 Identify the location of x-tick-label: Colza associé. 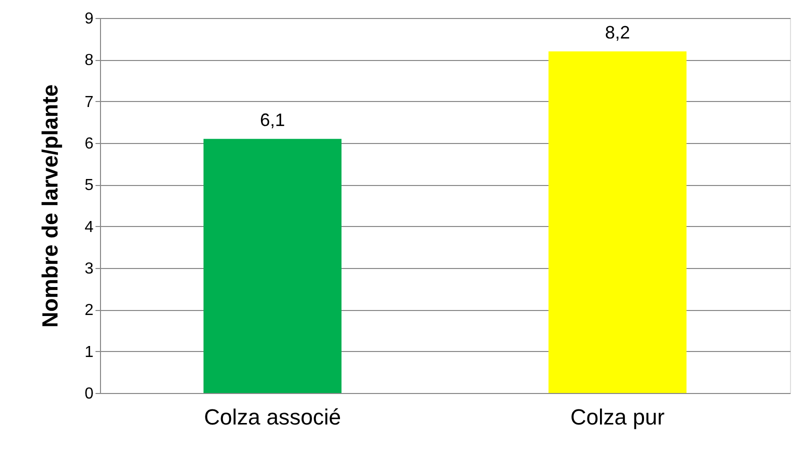
(272, 417).